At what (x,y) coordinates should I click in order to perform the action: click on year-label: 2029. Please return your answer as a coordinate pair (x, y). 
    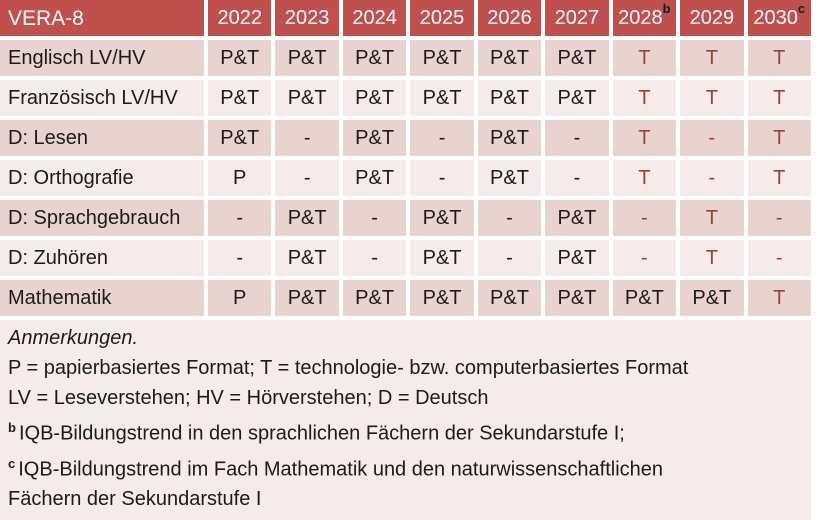
    Looking at the image, I should click on (712, 18).